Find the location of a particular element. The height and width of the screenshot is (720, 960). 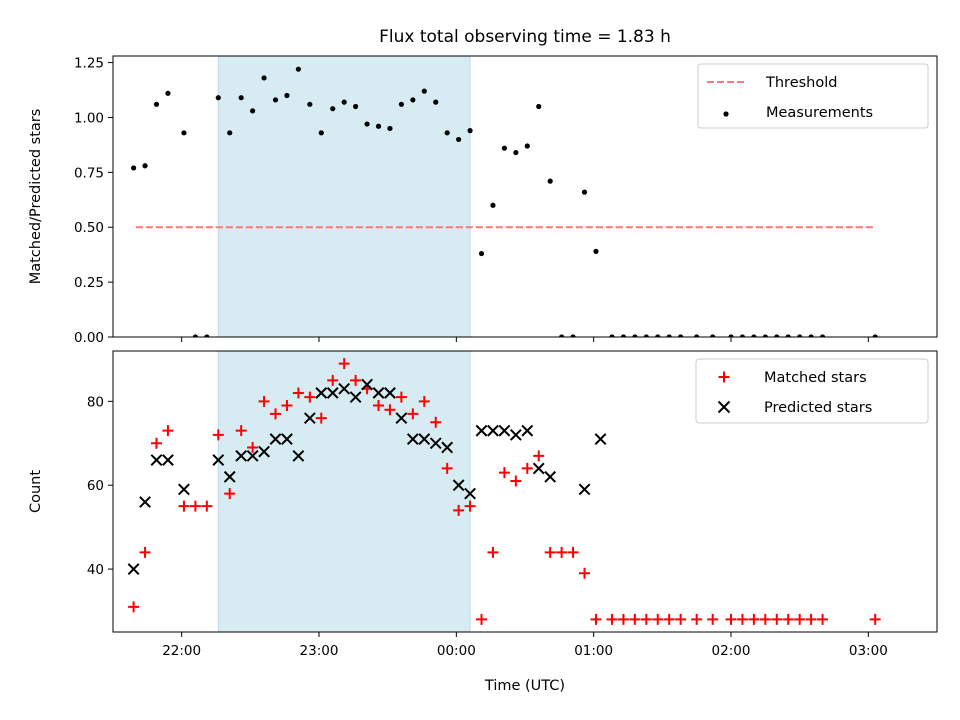

bottom-y-tick-label: 80 is located at coordinates (95, 402).